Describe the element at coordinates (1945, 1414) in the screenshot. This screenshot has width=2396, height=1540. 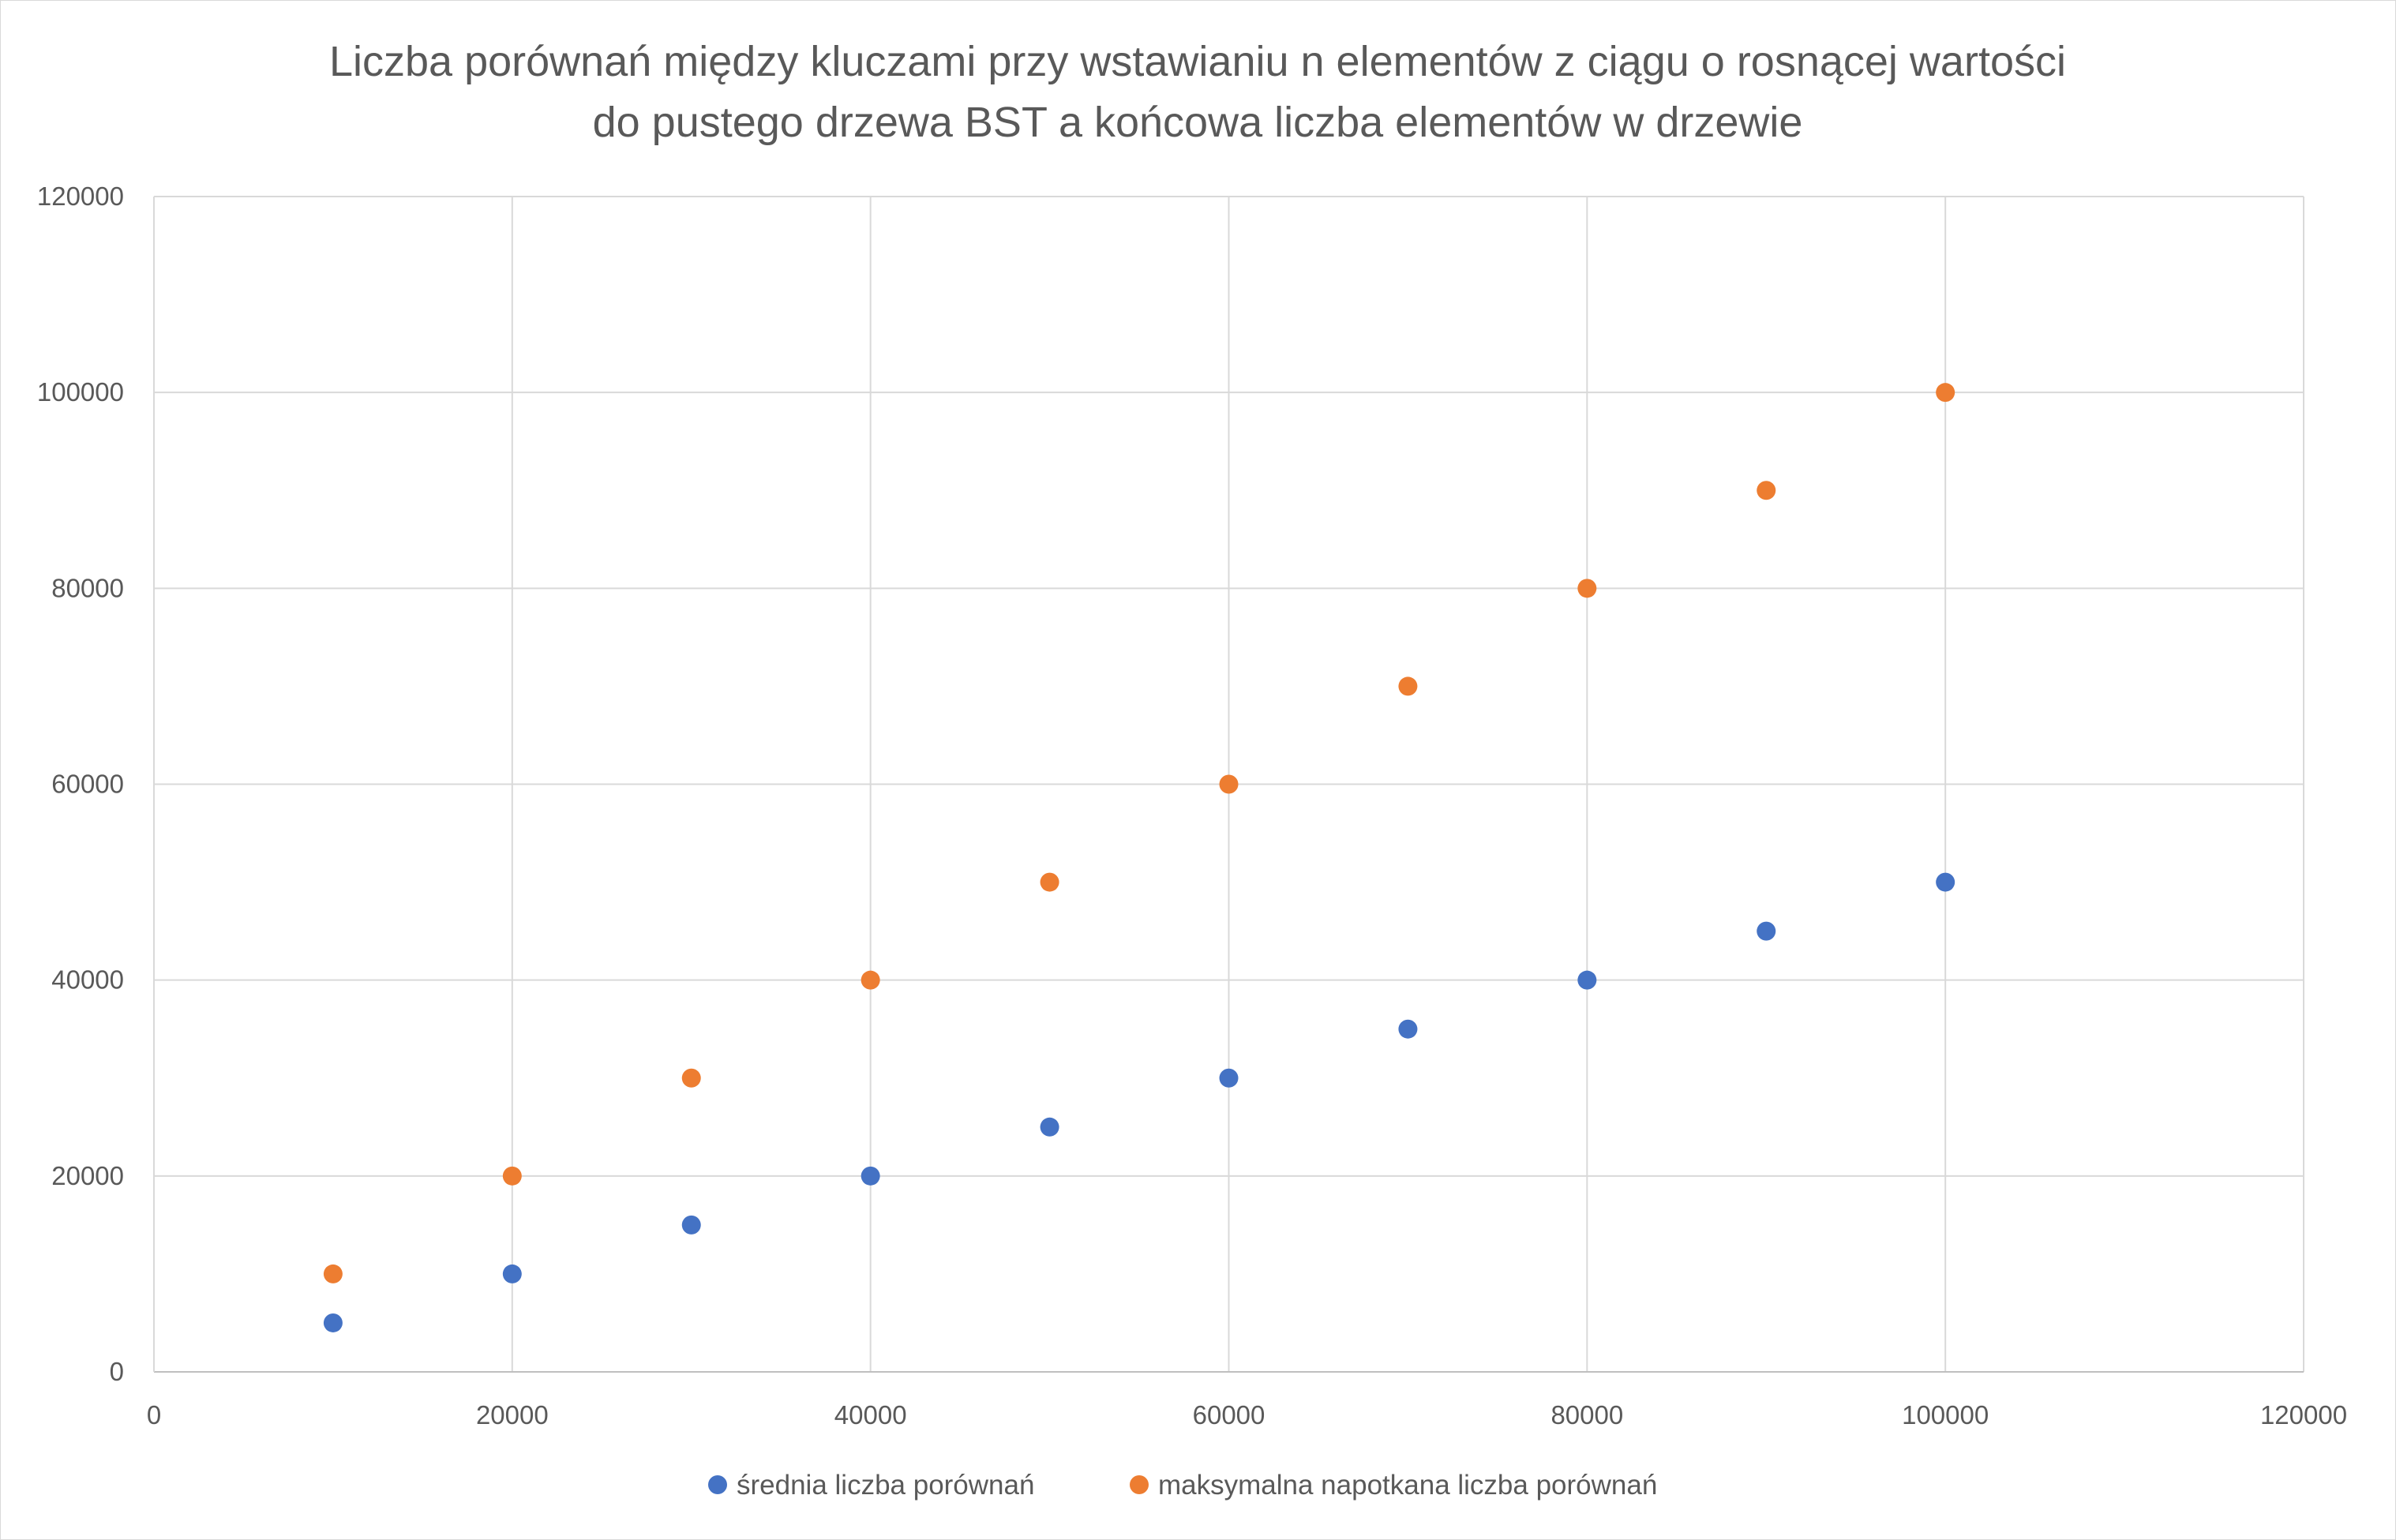
I see `x-tick-label: 100000` at that location.